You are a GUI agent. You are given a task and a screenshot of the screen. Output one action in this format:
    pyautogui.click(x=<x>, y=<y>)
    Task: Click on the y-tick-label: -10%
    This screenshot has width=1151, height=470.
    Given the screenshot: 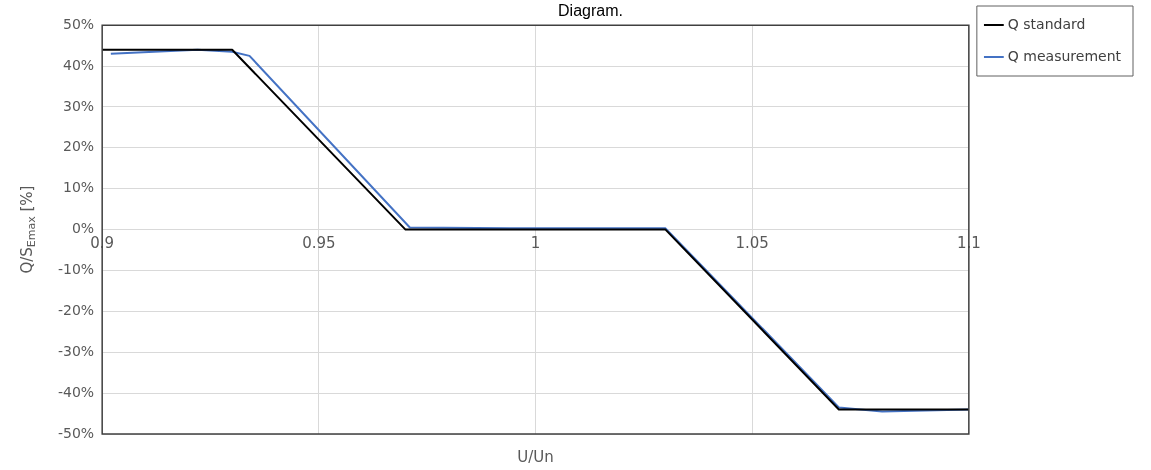 What is the action you would take?
    pyautogui.click(x=76, y=269)
    